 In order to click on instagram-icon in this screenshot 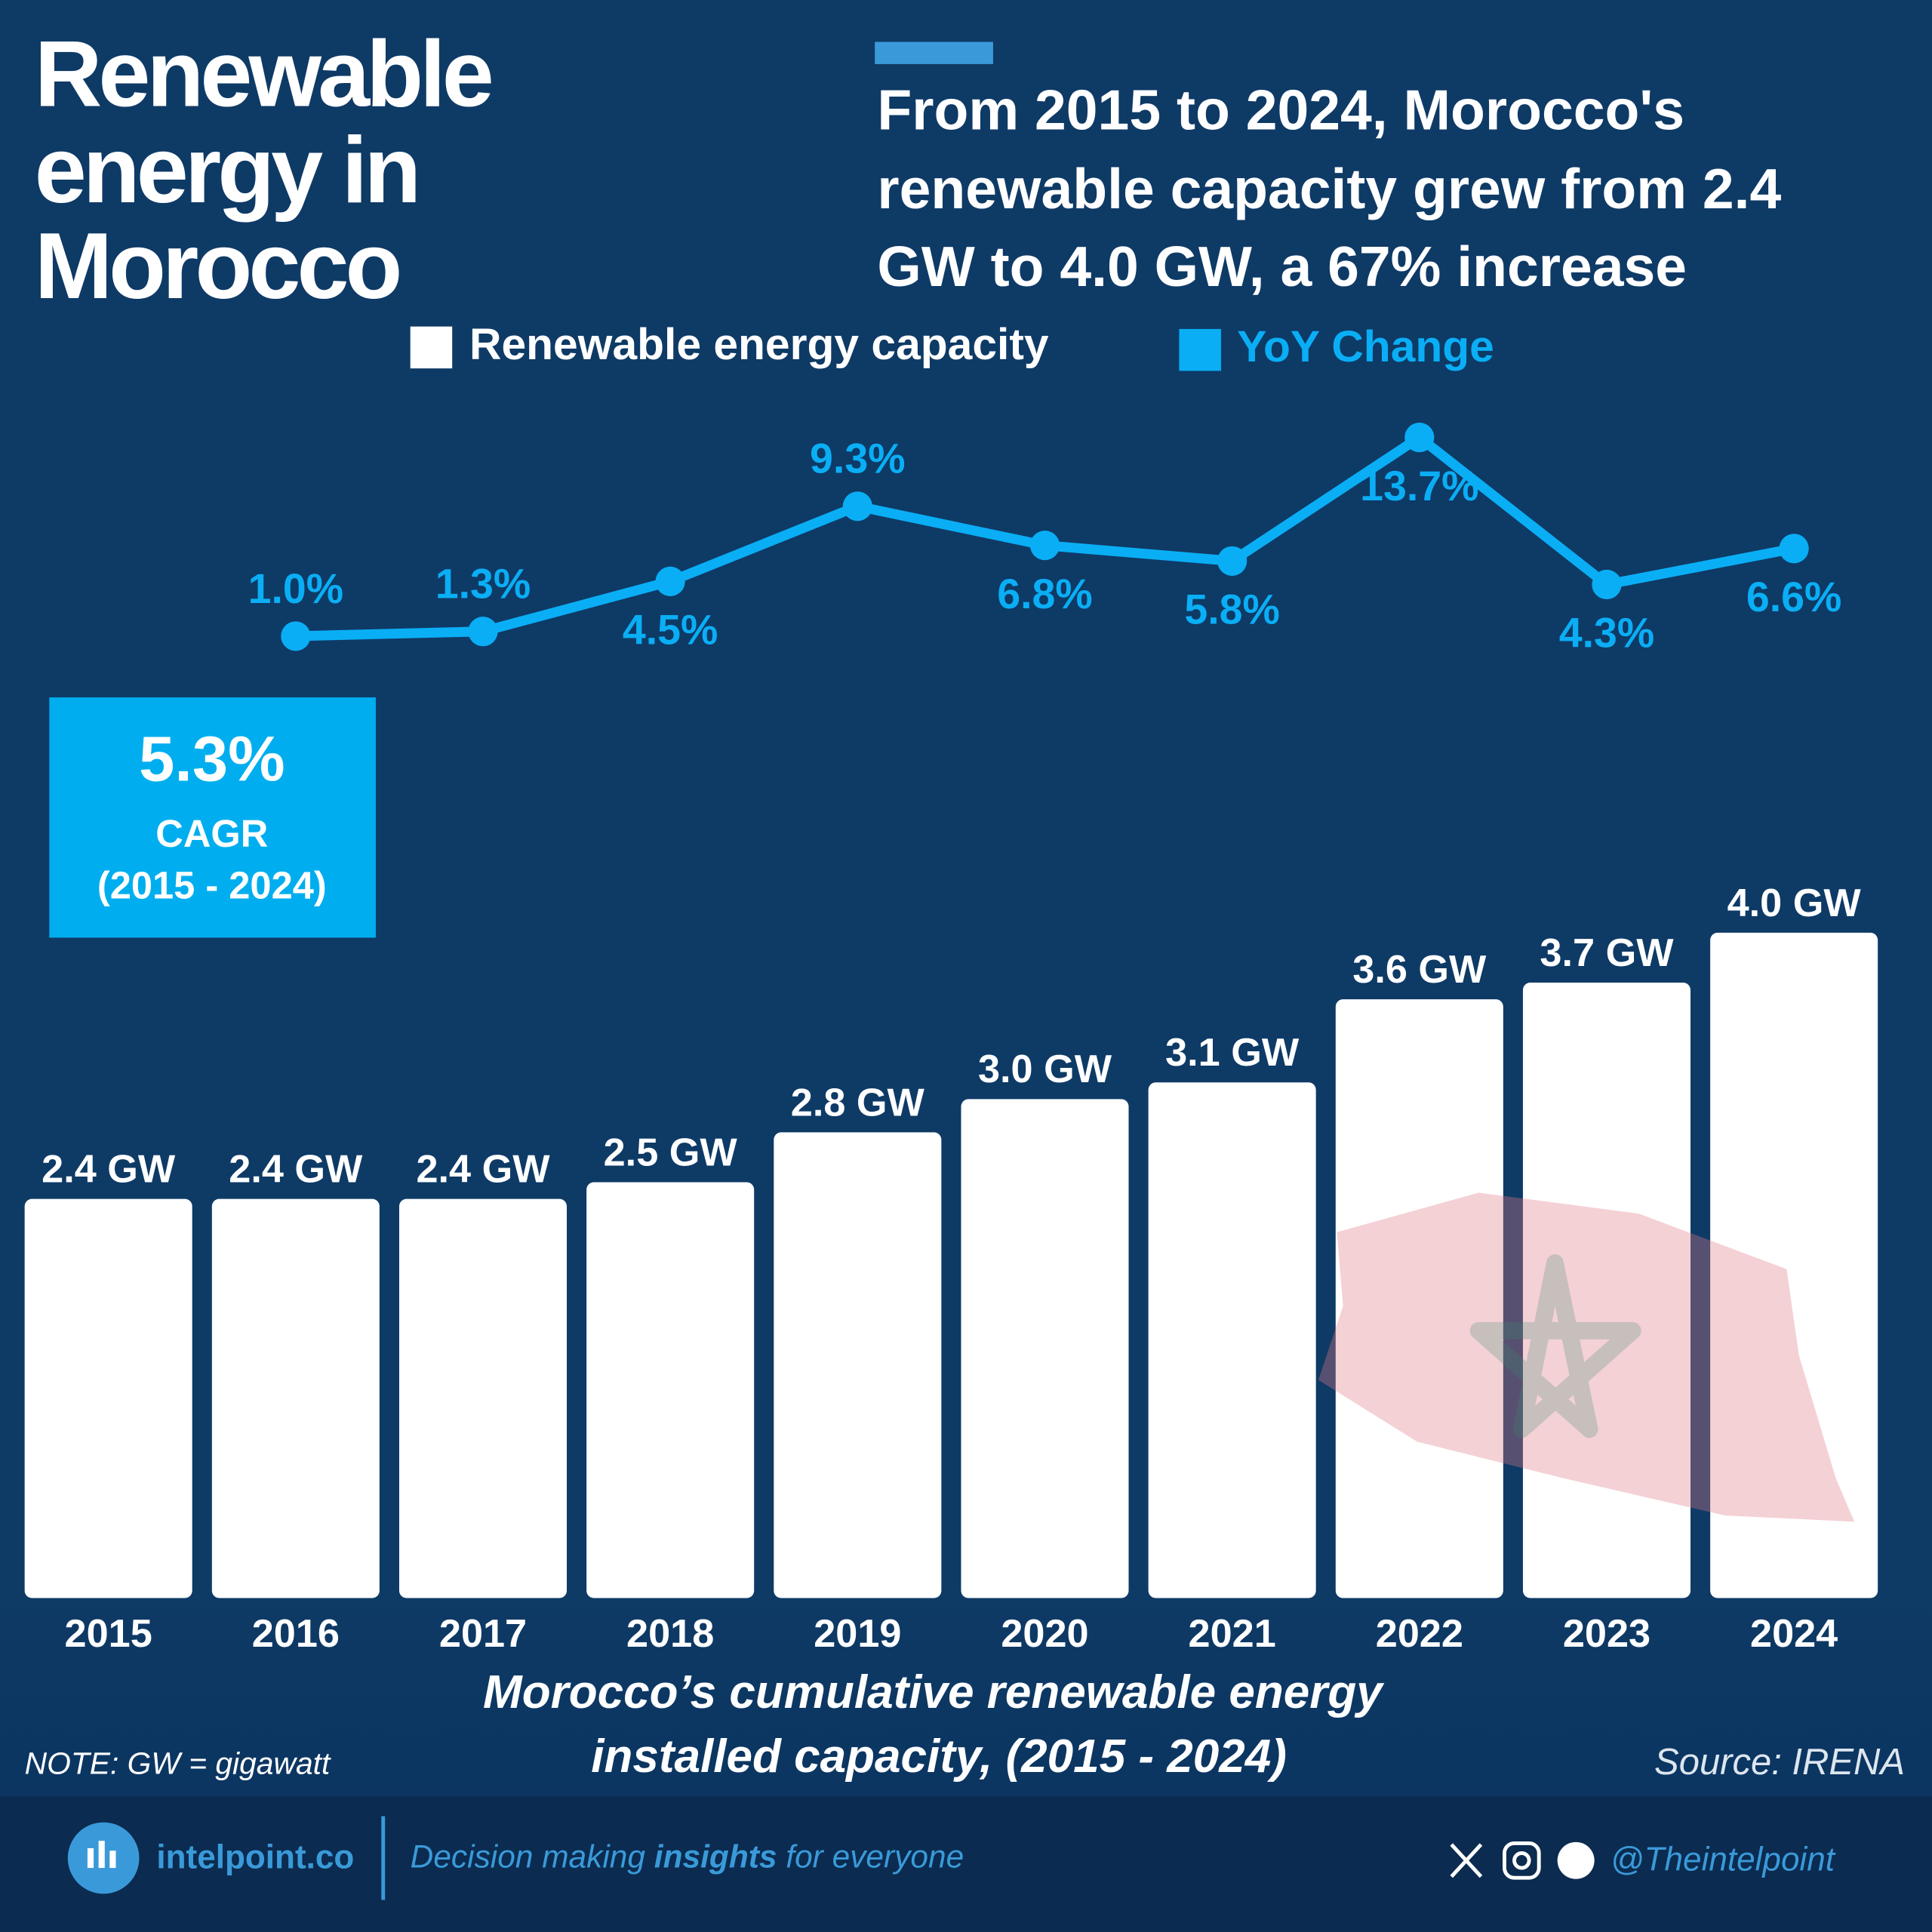, I will do `click(1522, 1860)`.